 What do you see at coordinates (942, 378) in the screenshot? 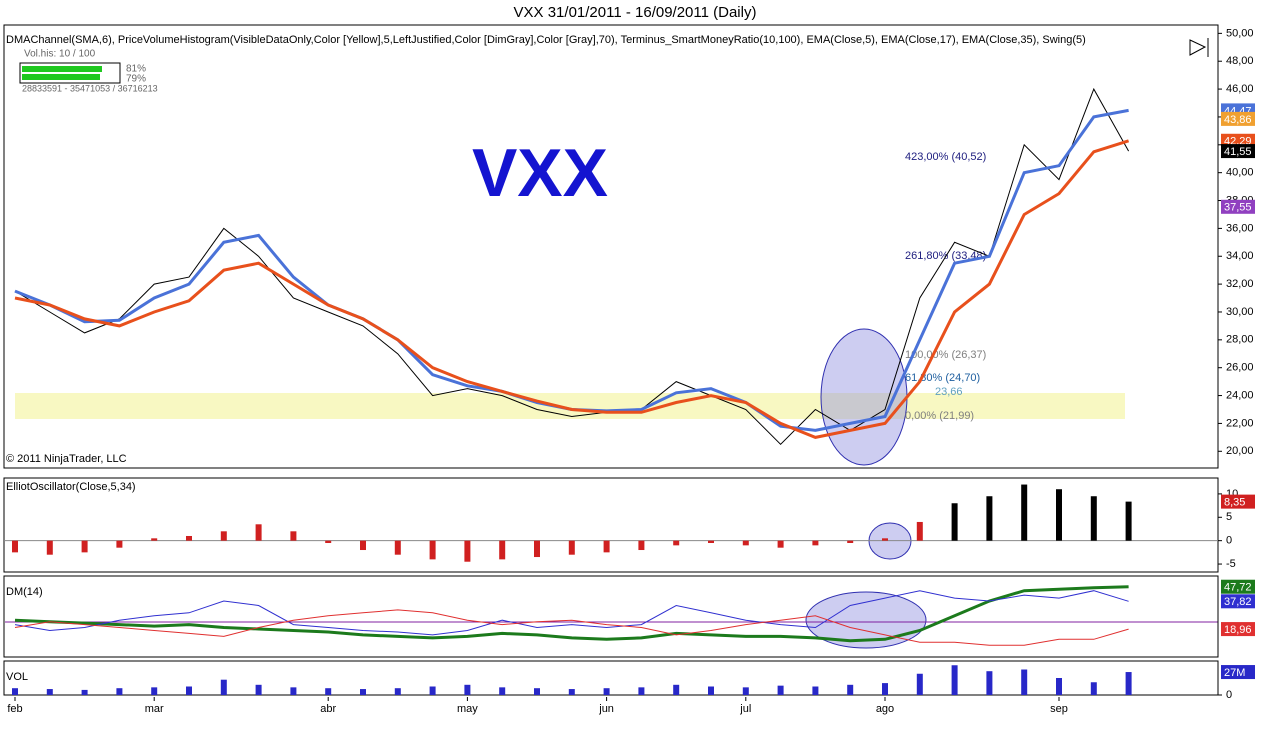
I see `fib-label: 61,80% (24,70)` at bounding box center [942, 378].